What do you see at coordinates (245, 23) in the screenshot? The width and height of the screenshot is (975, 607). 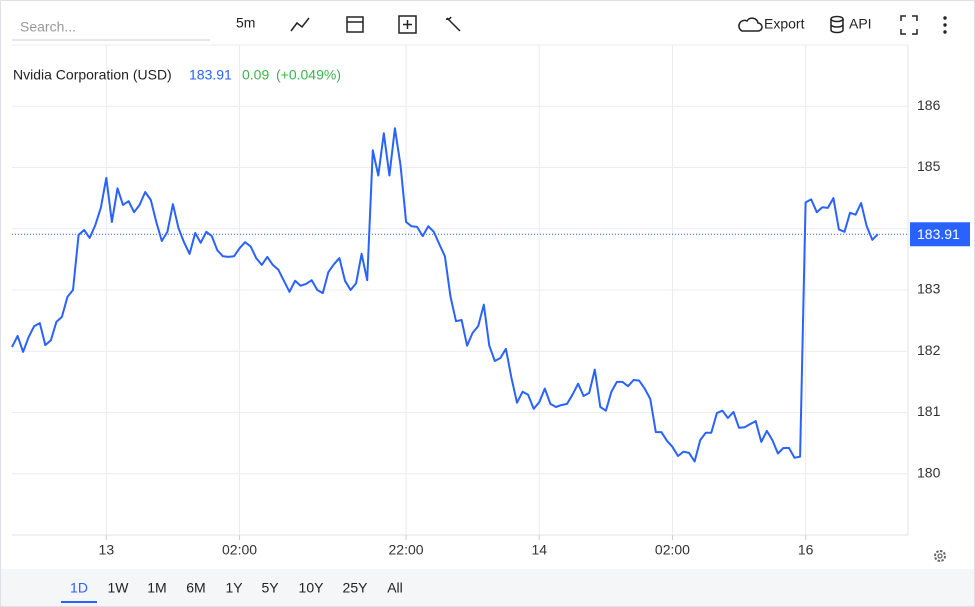 I see `interval-button: 5m` at bounding box center [245, 23].